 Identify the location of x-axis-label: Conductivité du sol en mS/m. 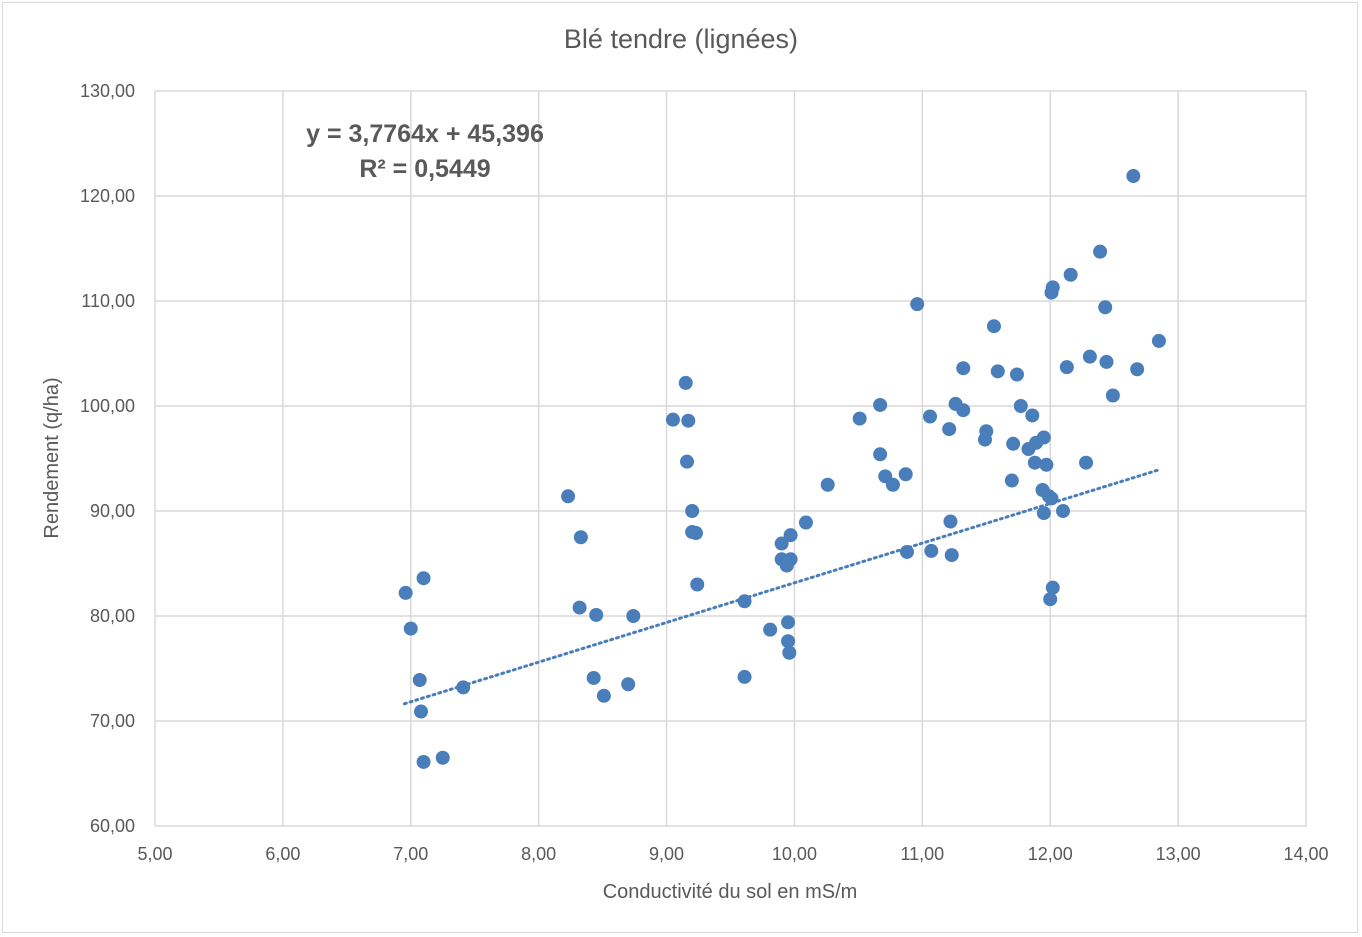
(730, 892).